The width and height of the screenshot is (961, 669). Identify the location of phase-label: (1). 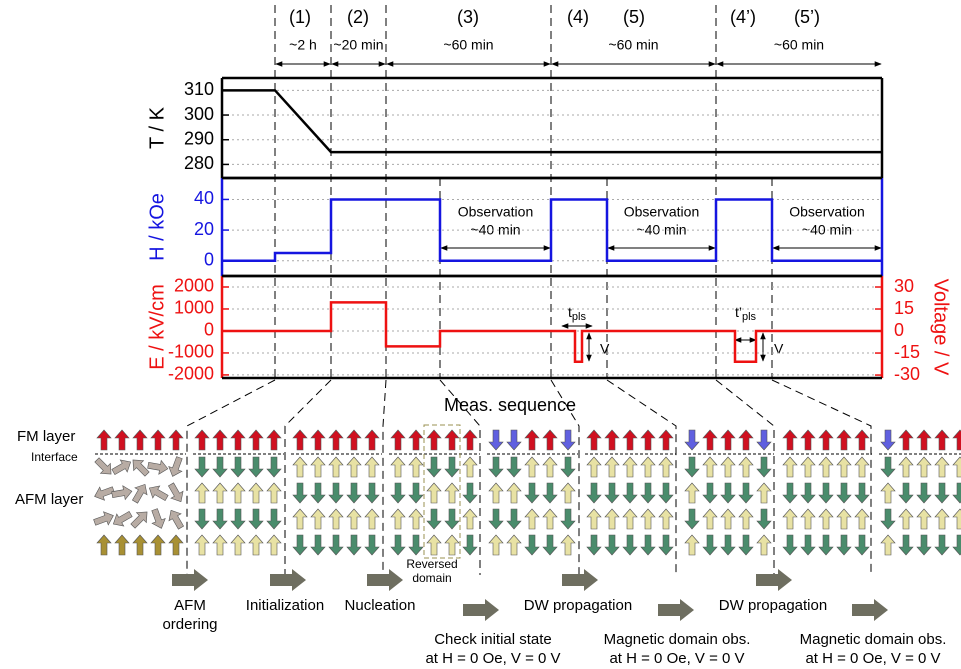
(300, 17).